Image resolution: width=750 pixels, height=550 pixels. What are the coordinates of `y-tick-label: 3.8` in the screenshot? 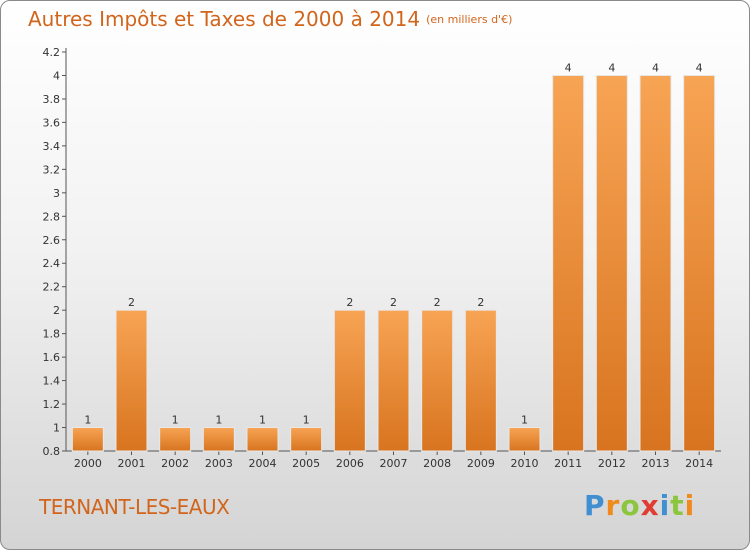 It's located at (52, 99).